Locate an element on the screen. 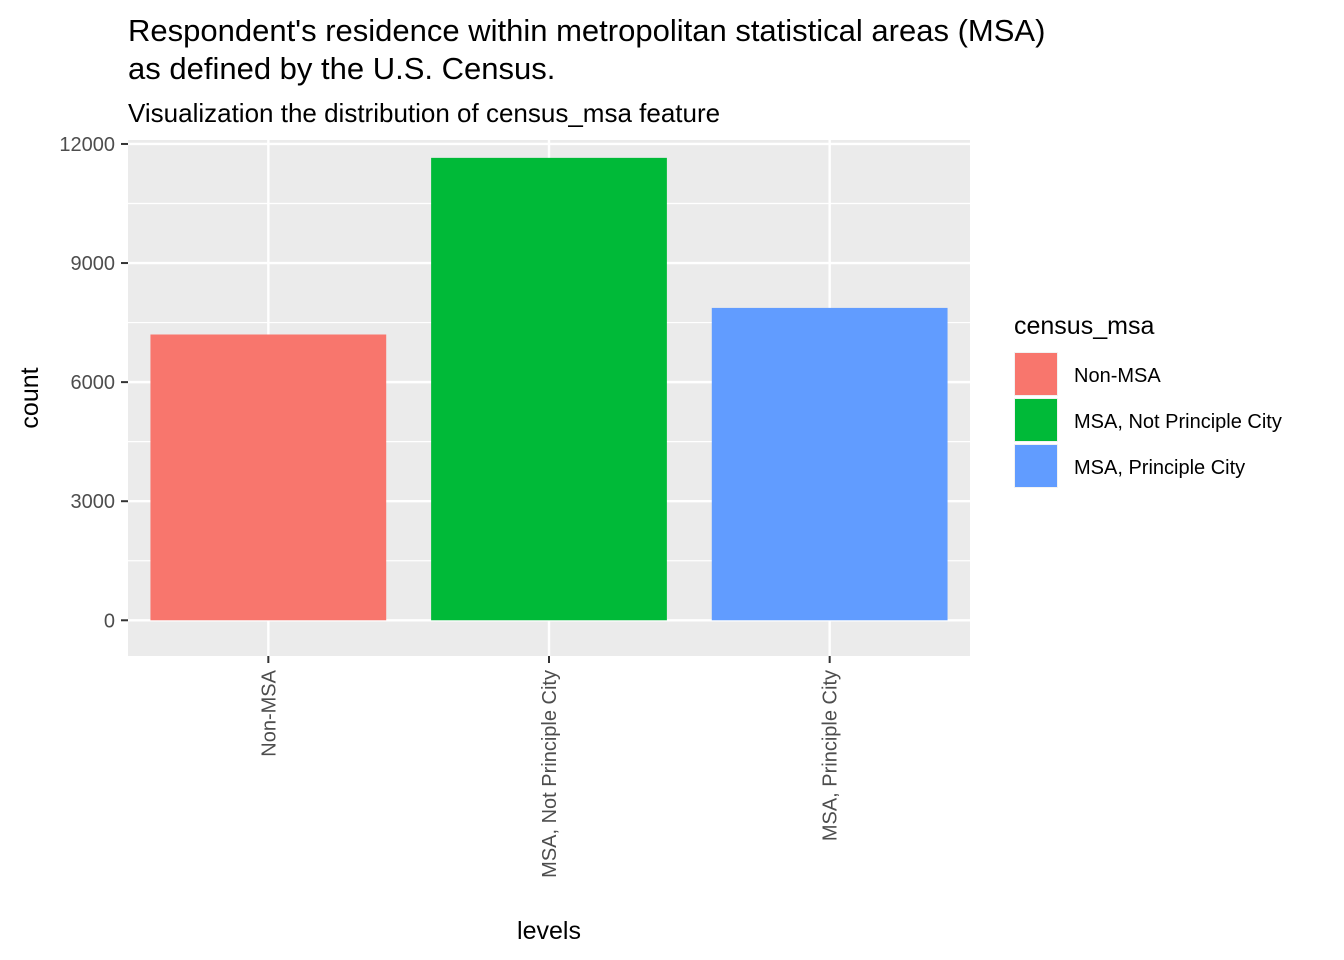 This screenshot has height=960, width=1344. y-axis: 0 3000 6000 9000 12000 is located at coordinates (93, 383).